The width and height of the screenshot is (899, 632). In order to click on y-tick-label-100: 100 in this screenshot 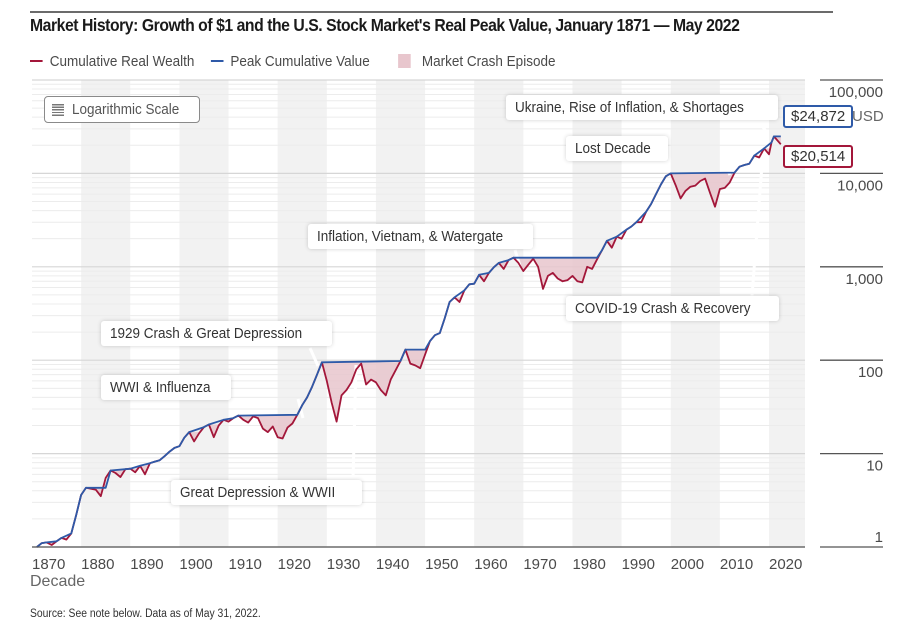, I will do `click(870, 372)`.